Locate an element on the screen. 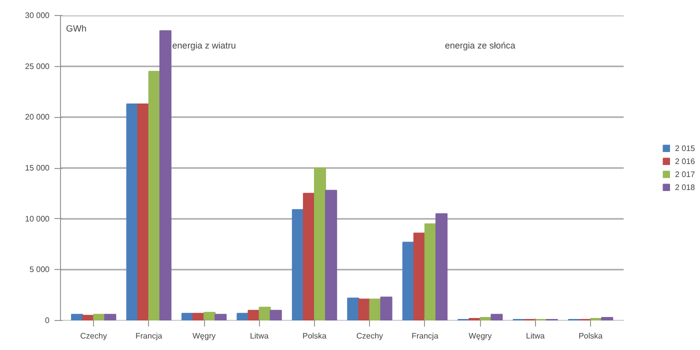 The width and height of the screenshot is (700, 350). legend-label: 2 016 is located at coordinates (684, 161).